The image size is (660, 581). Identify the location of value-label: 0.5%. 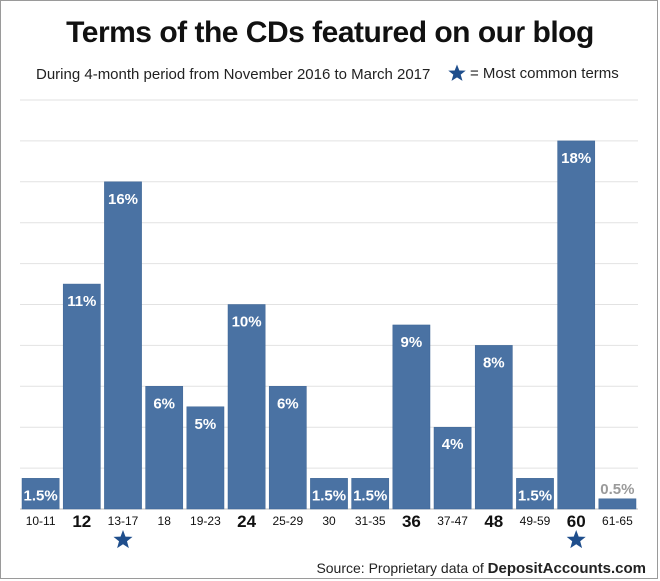
(617, 489).